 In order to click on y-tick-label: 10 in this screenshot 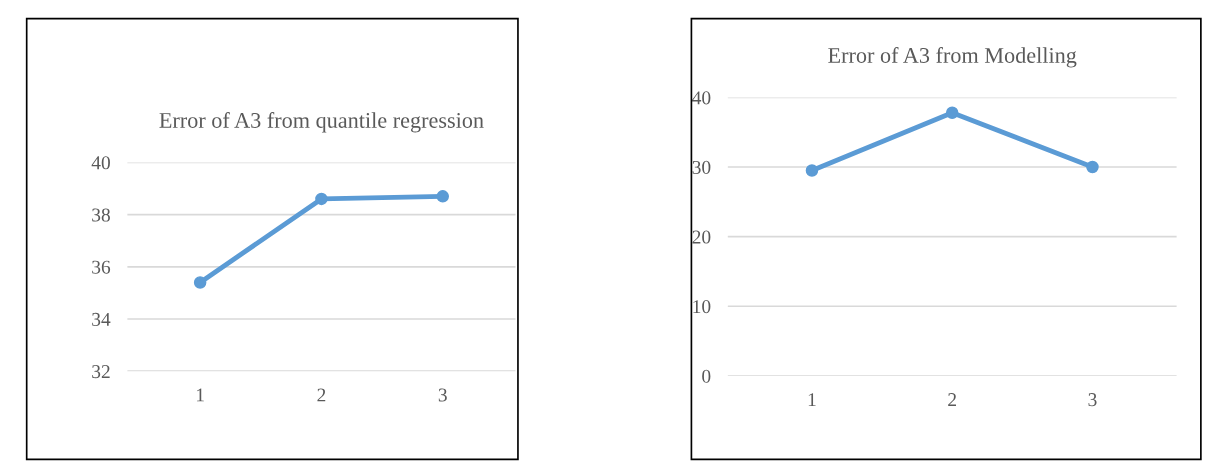, I will do `click(702, 307)`.